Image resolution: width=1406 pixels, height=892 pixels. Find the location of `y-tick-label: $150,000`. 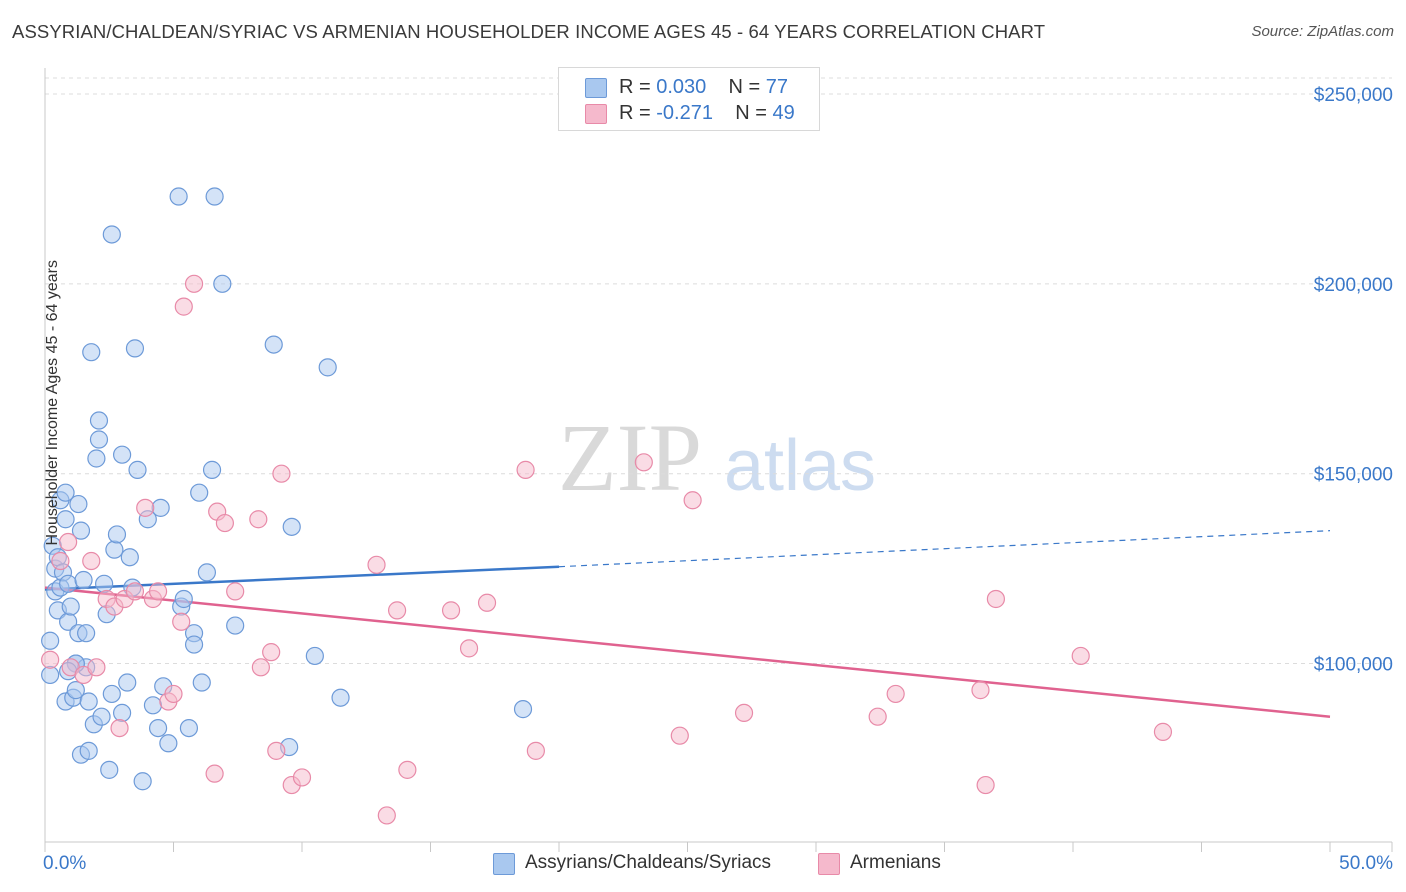

y-tick-label: $150,000 is located at coordinates (1353, 475).